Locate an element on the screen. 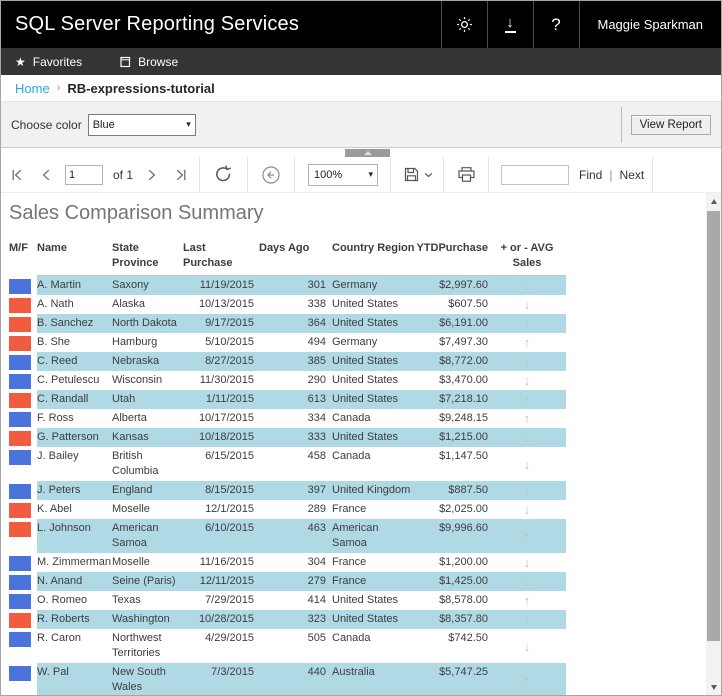 The height and width of the screenshot is (696, 722). cell-days-ago: 440 is located at coordinates (316, 672).